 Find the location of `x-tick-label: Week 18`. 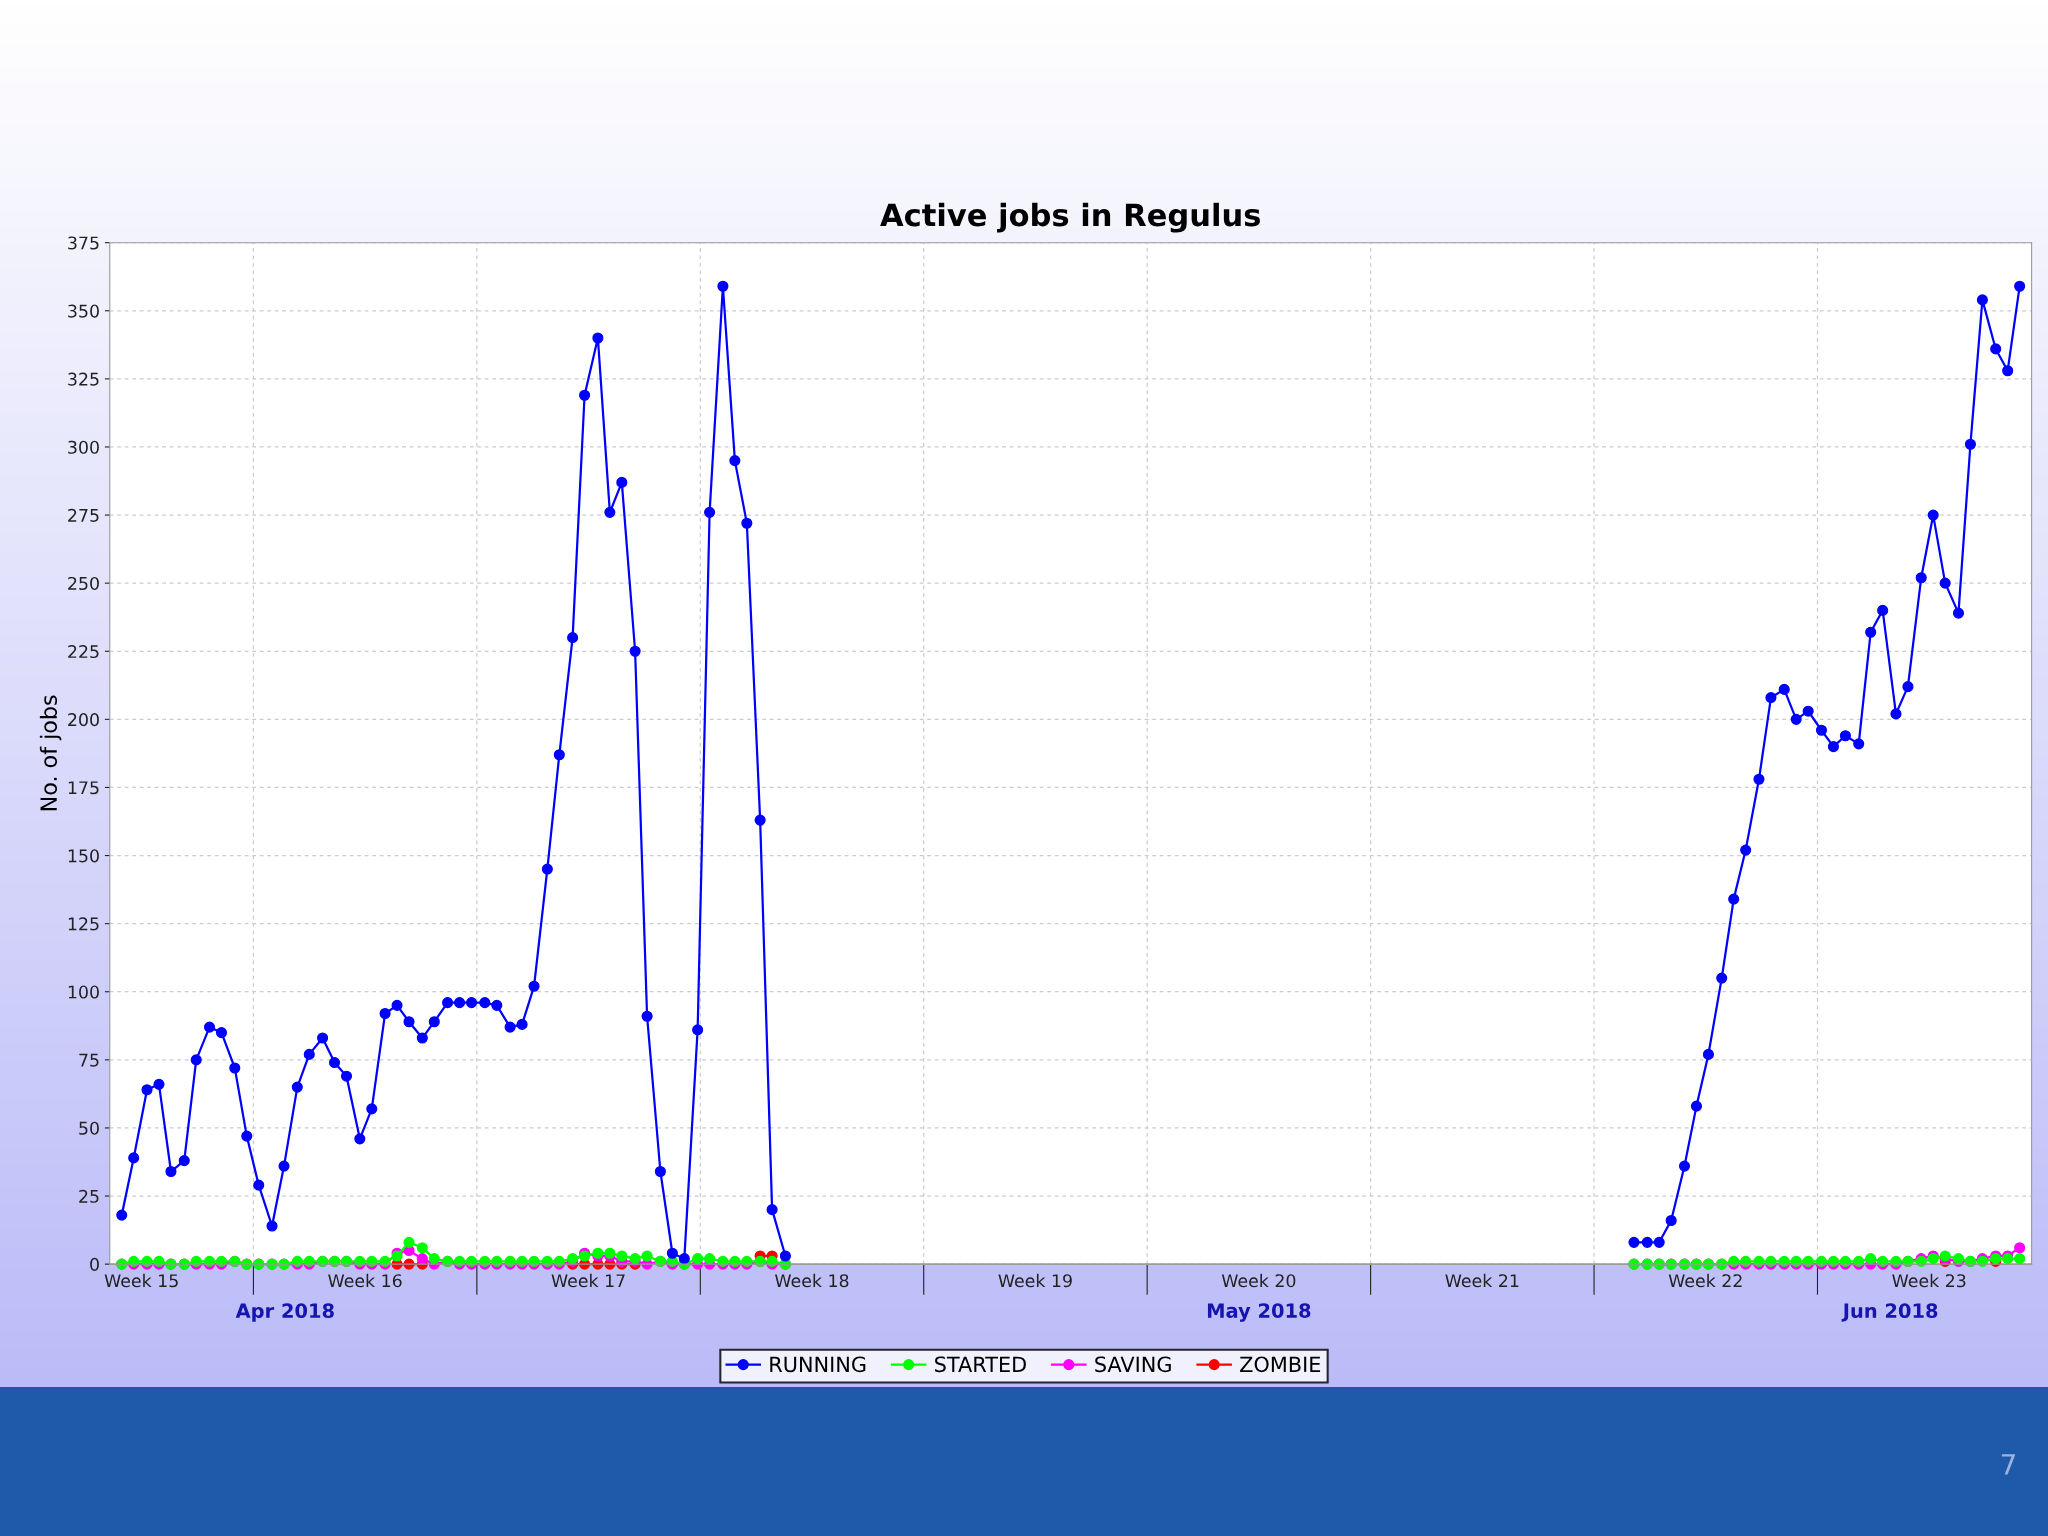

x-tick-label: Week 18 is located at coordinates (812, 1280).